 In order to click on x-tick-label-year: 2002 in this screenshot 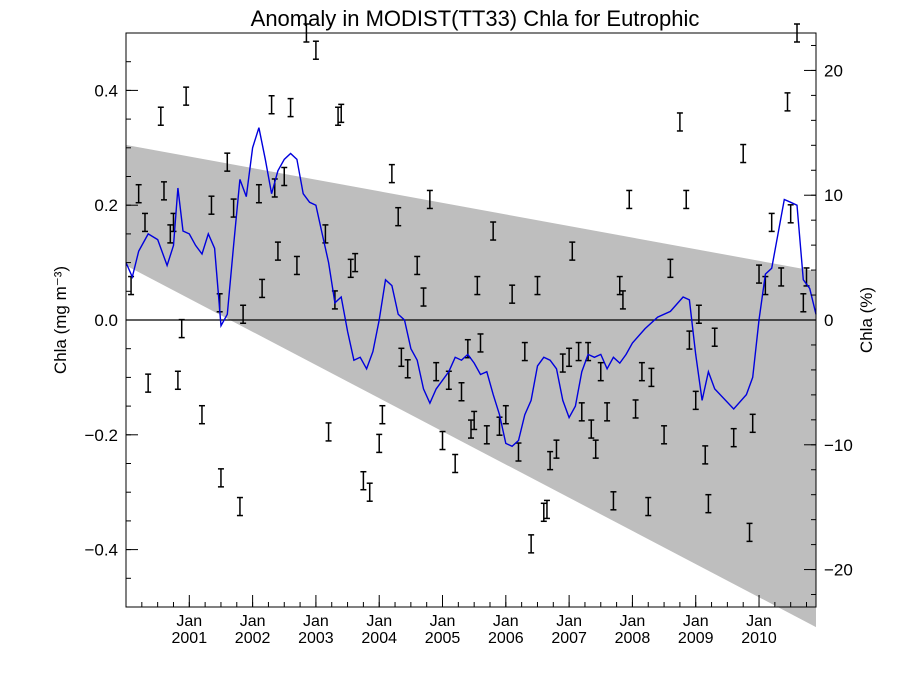, I will do `click(253, 638)`.